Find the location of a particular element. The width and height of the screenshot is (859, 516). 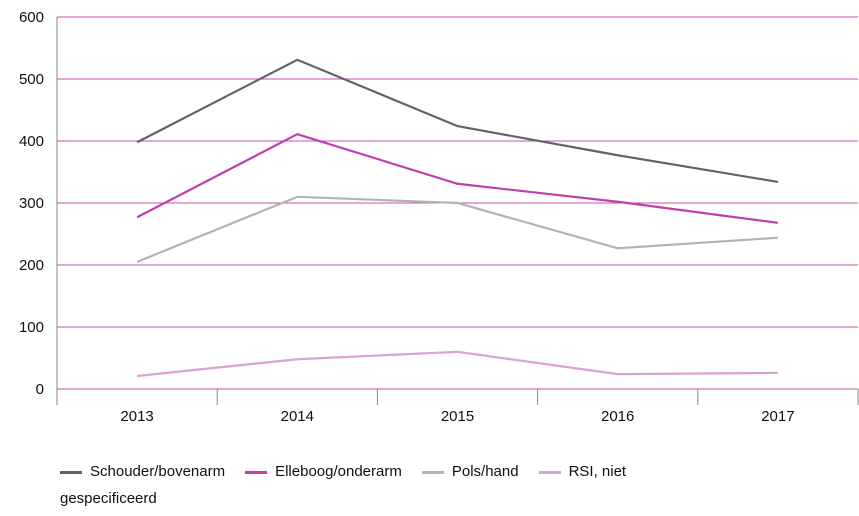

legend-item: RSI, niet gespecificeerd is located at coordinates (343, 485).